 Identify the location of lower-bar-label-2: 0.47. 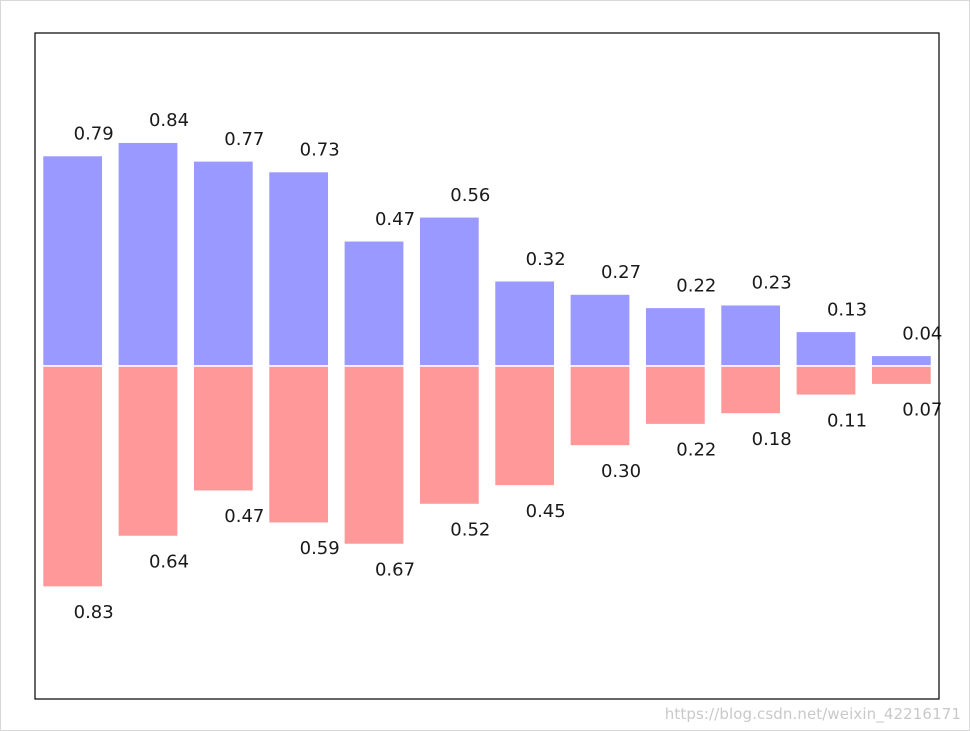
(244, 516).